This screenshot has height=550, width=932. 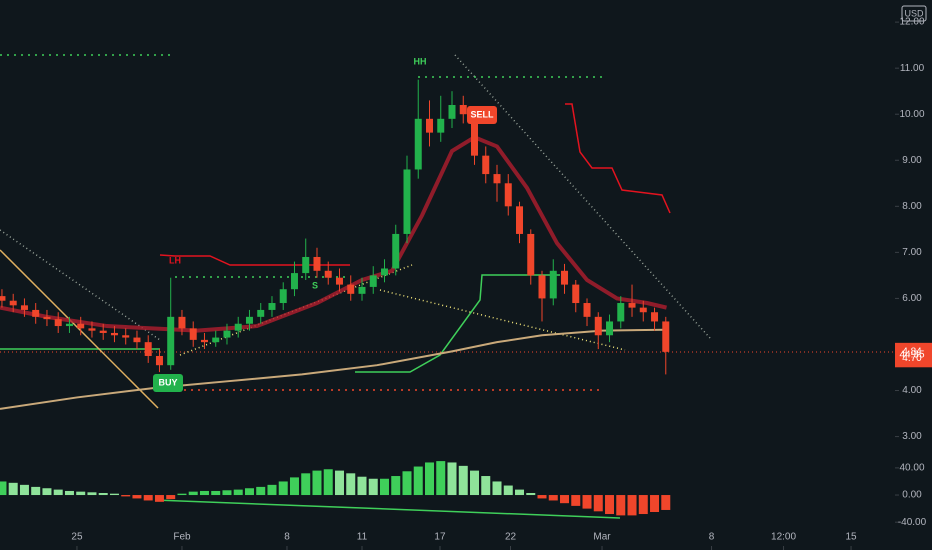 What do you see at coordinates (912, 436) in the screenshot?
I see `y-tick-label: 3.00` at bounding box center [912, 436].